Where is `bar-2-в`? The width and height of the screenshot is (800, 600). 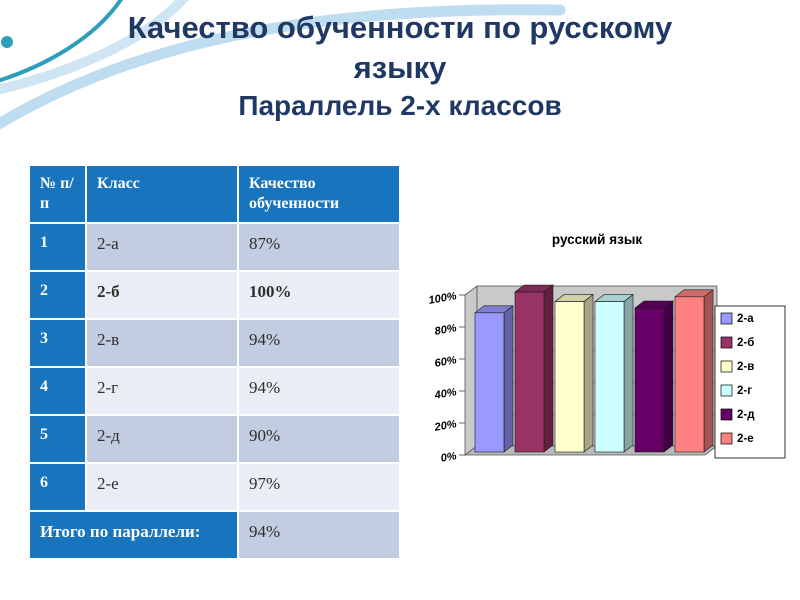
bar-2-в is located at coordinates (569, 377).